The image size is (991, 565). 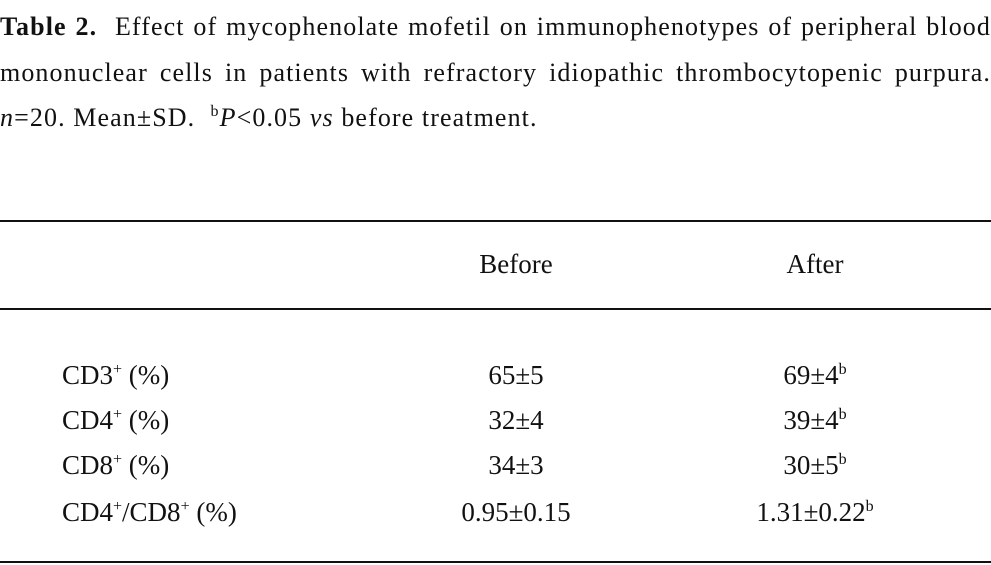 I want to click on cell-value: 32±4, so click(x=516, y=420).